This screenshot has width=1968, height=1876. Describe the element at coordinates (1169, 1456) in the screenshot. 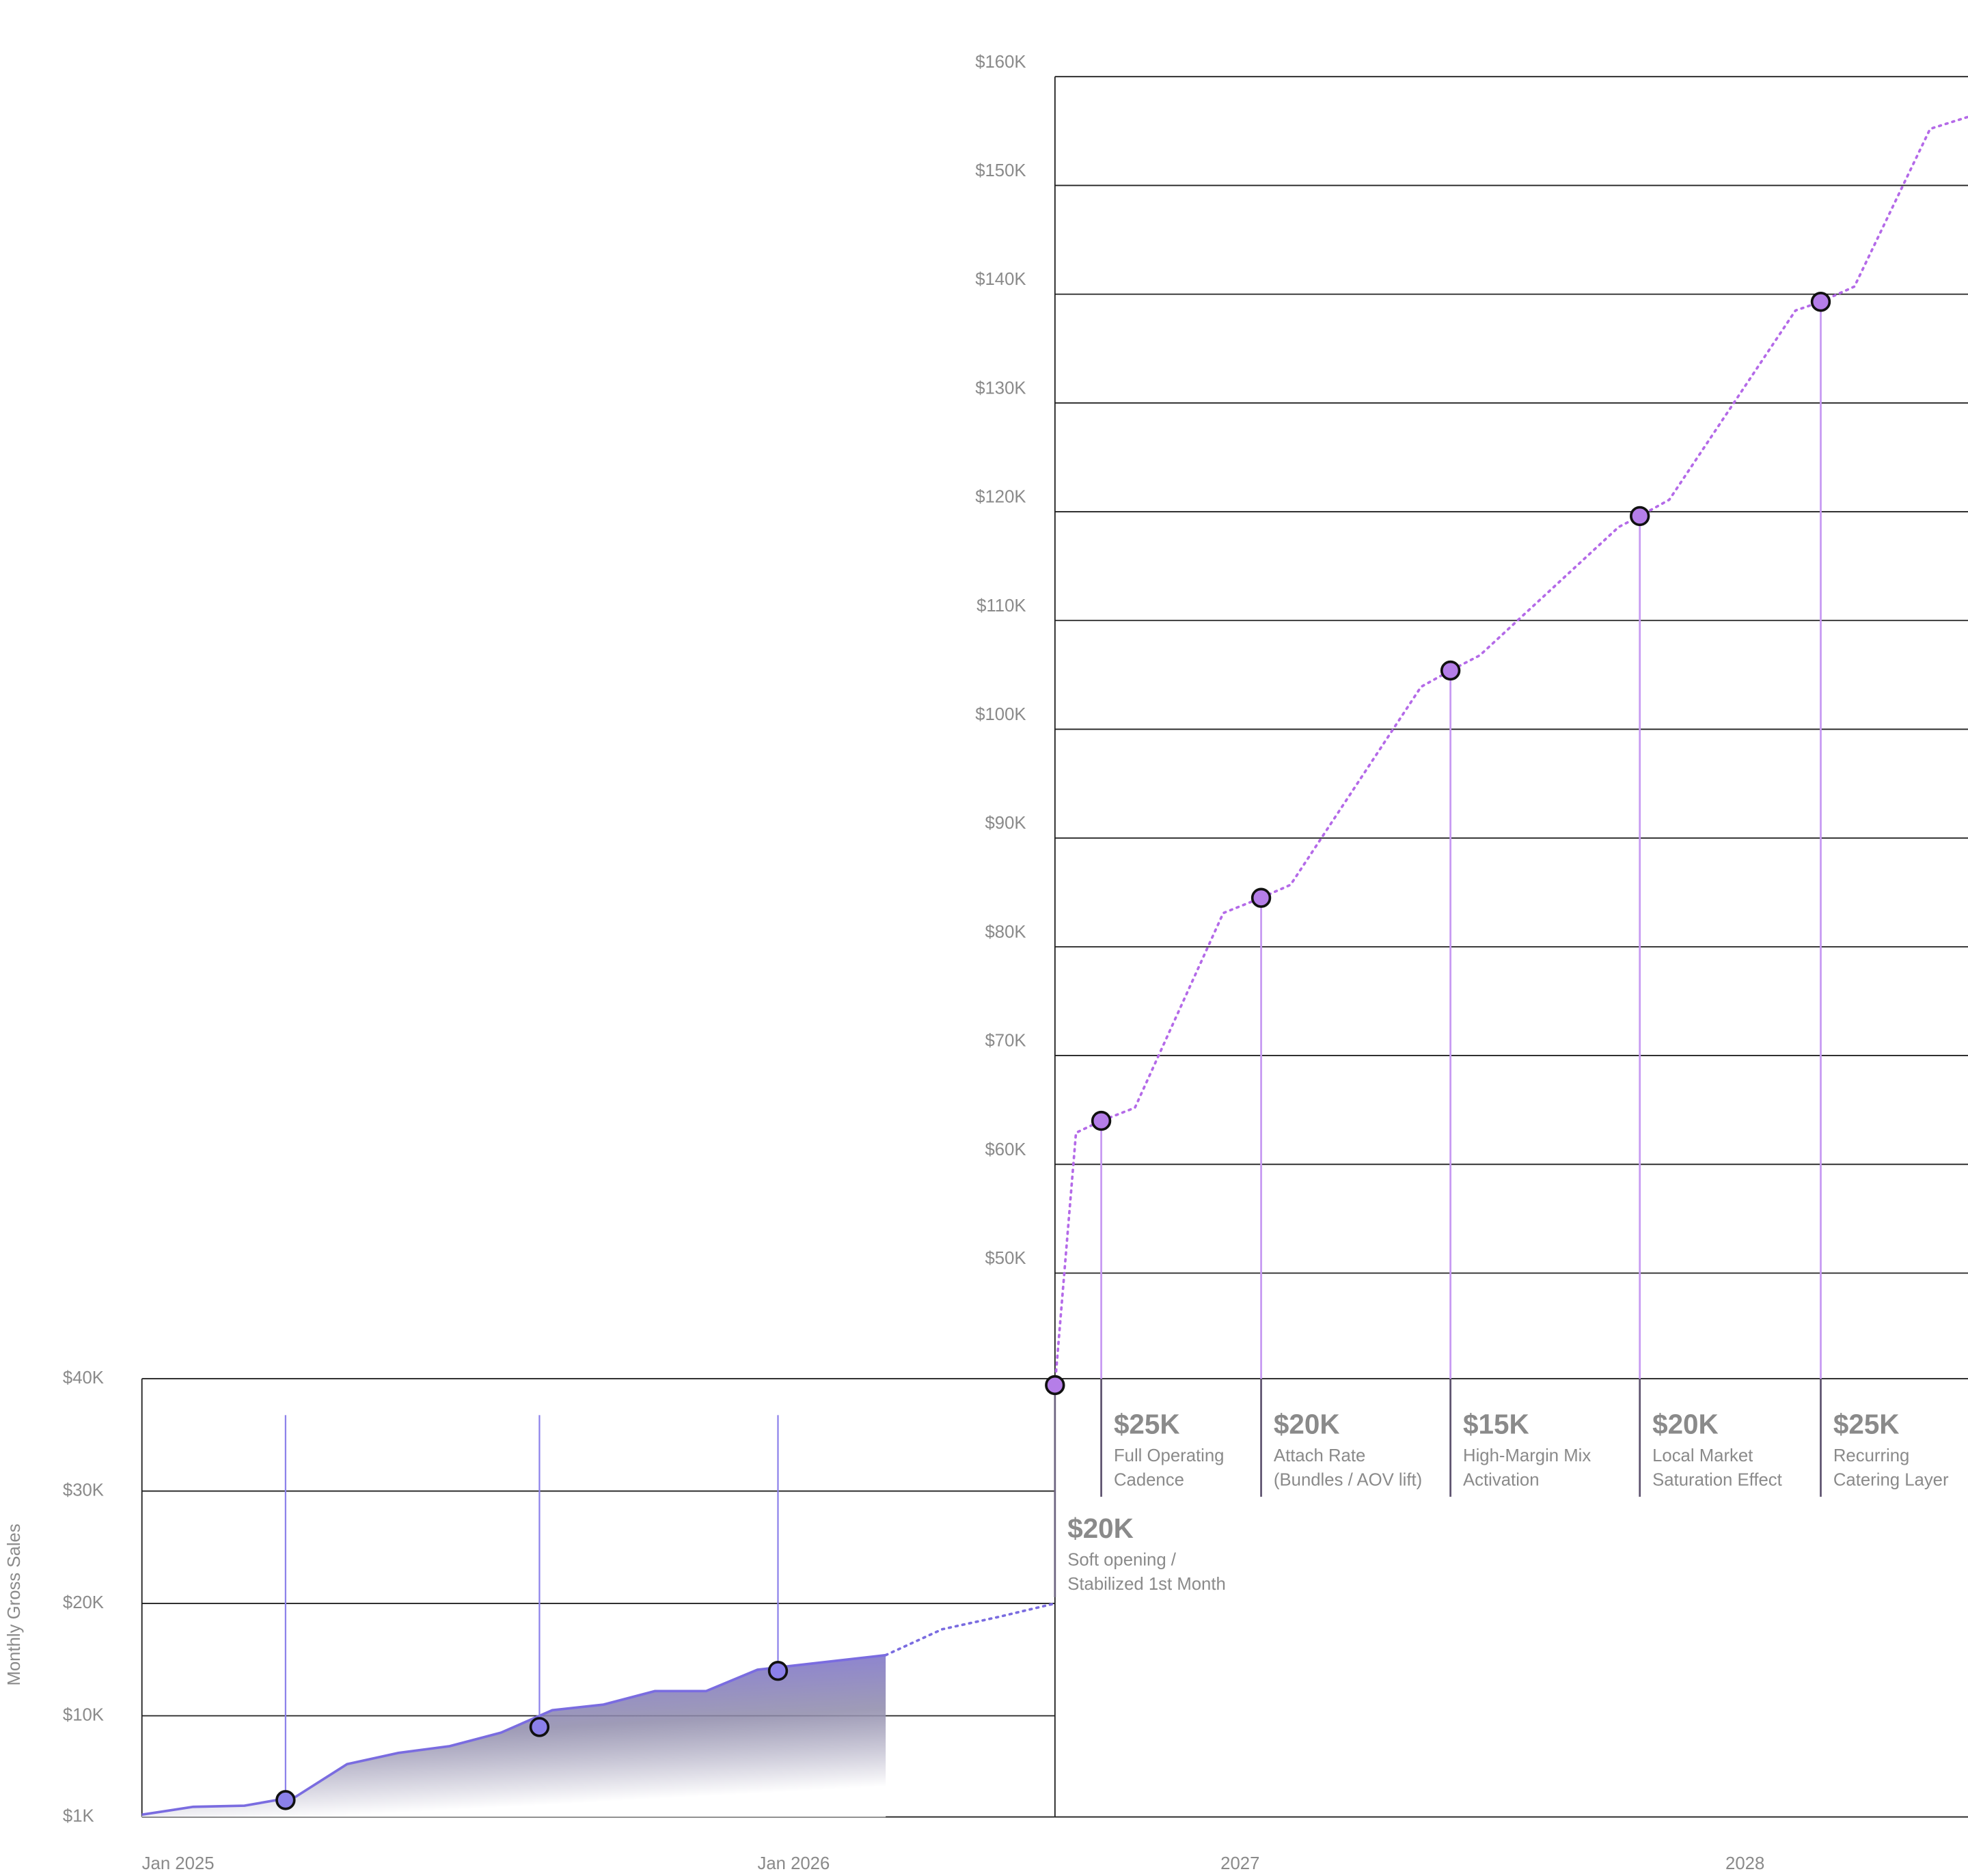

I see `annotation-text: Full Operating` at that location.